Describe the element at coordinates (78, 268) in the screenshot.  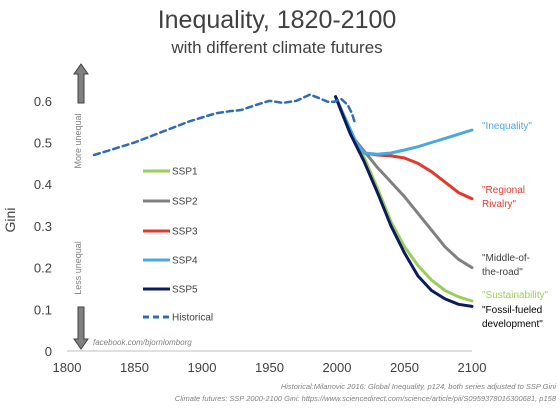
I see `less-unequal-label: Less unequal` at that location.